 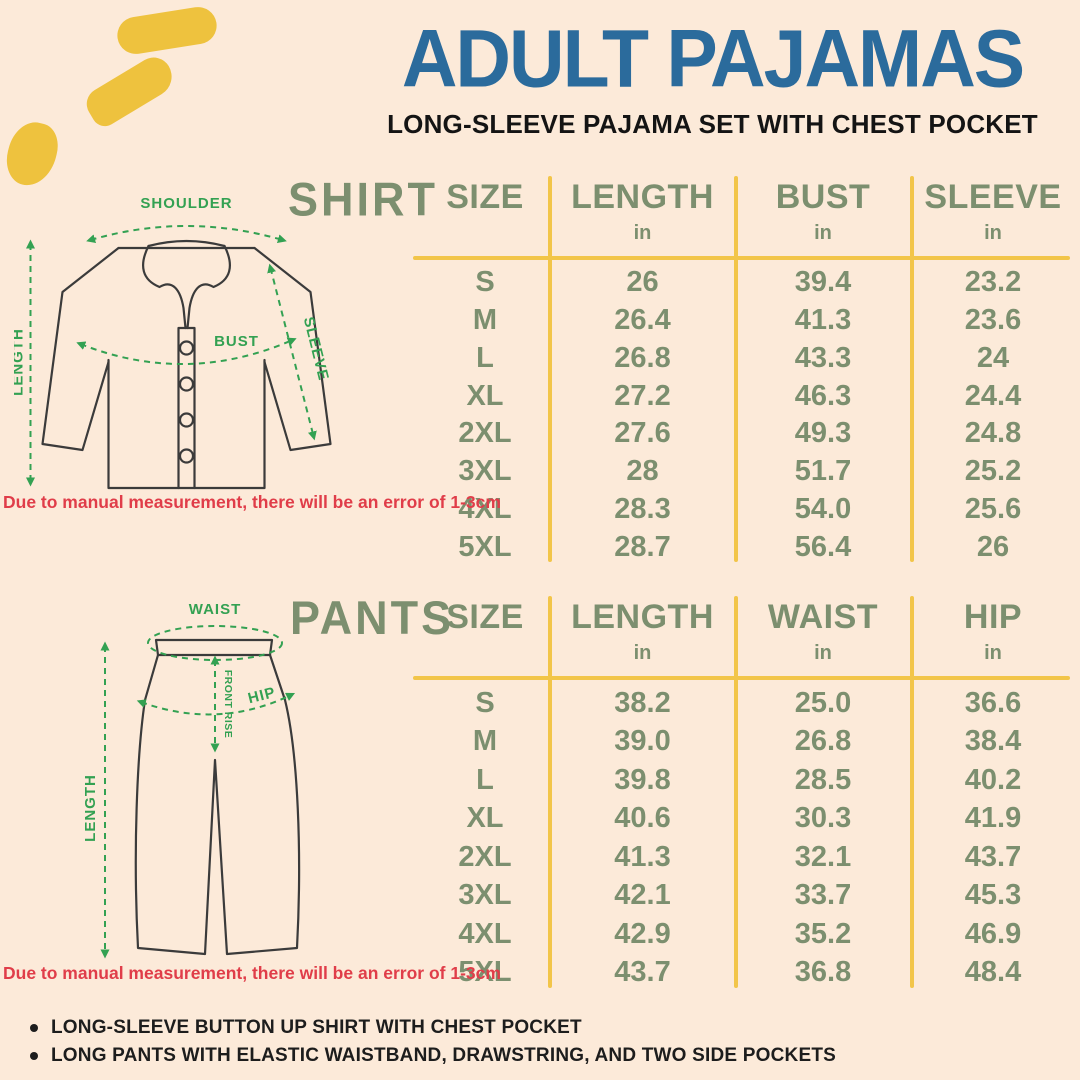 I want to click on waist-label: WAIST, so click(x=215, y=609).